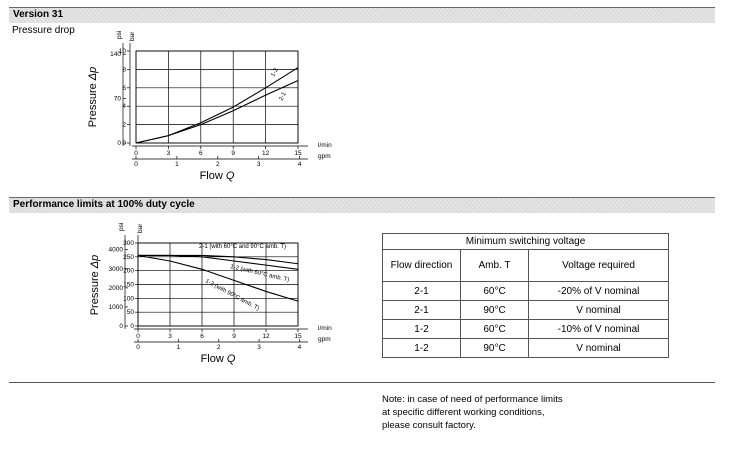 Image resolution: width=731 pixels, height=449 pixels. Describe the element at coordinates (598, 265) in the screenshot. I see `header-voltage-required: Voltage required` at that location.